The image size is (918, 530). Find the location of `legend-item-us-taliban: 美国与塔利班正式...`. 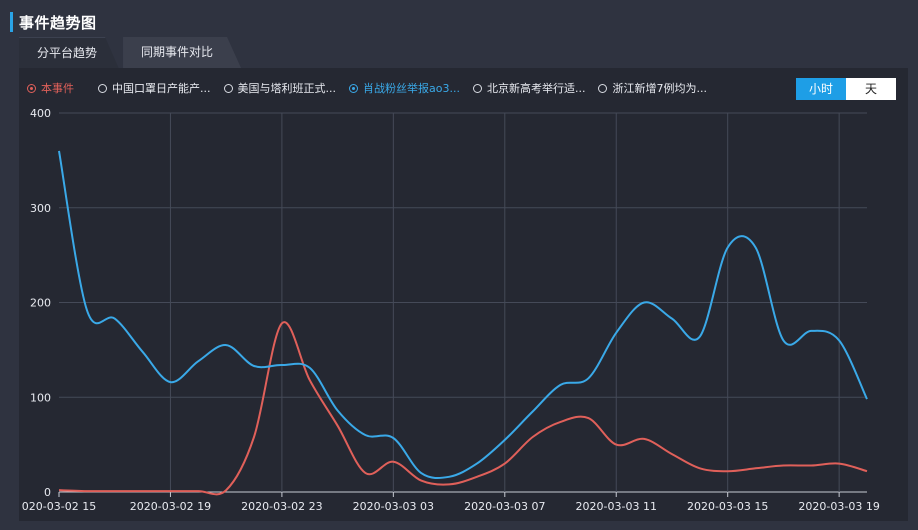

legend-item-us-taliban: 美国与塔利班正式... is located at coordinates (280, 88).